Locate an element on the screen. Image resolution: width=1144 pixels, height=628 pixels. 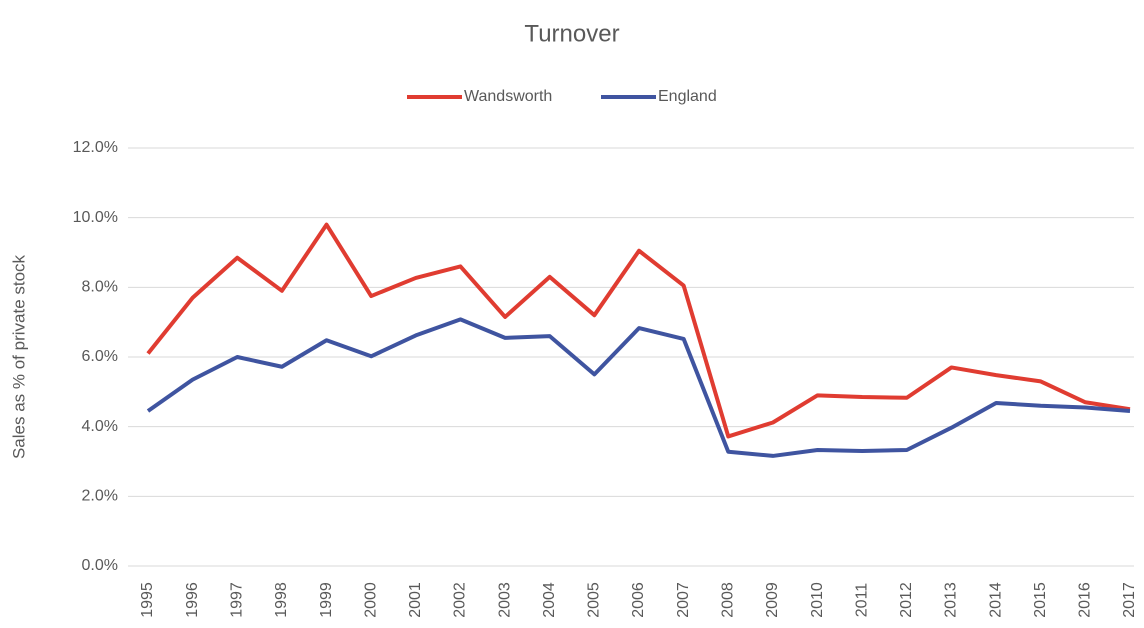
y-tick-label: 6.0% is located at coordinates (100, 356).